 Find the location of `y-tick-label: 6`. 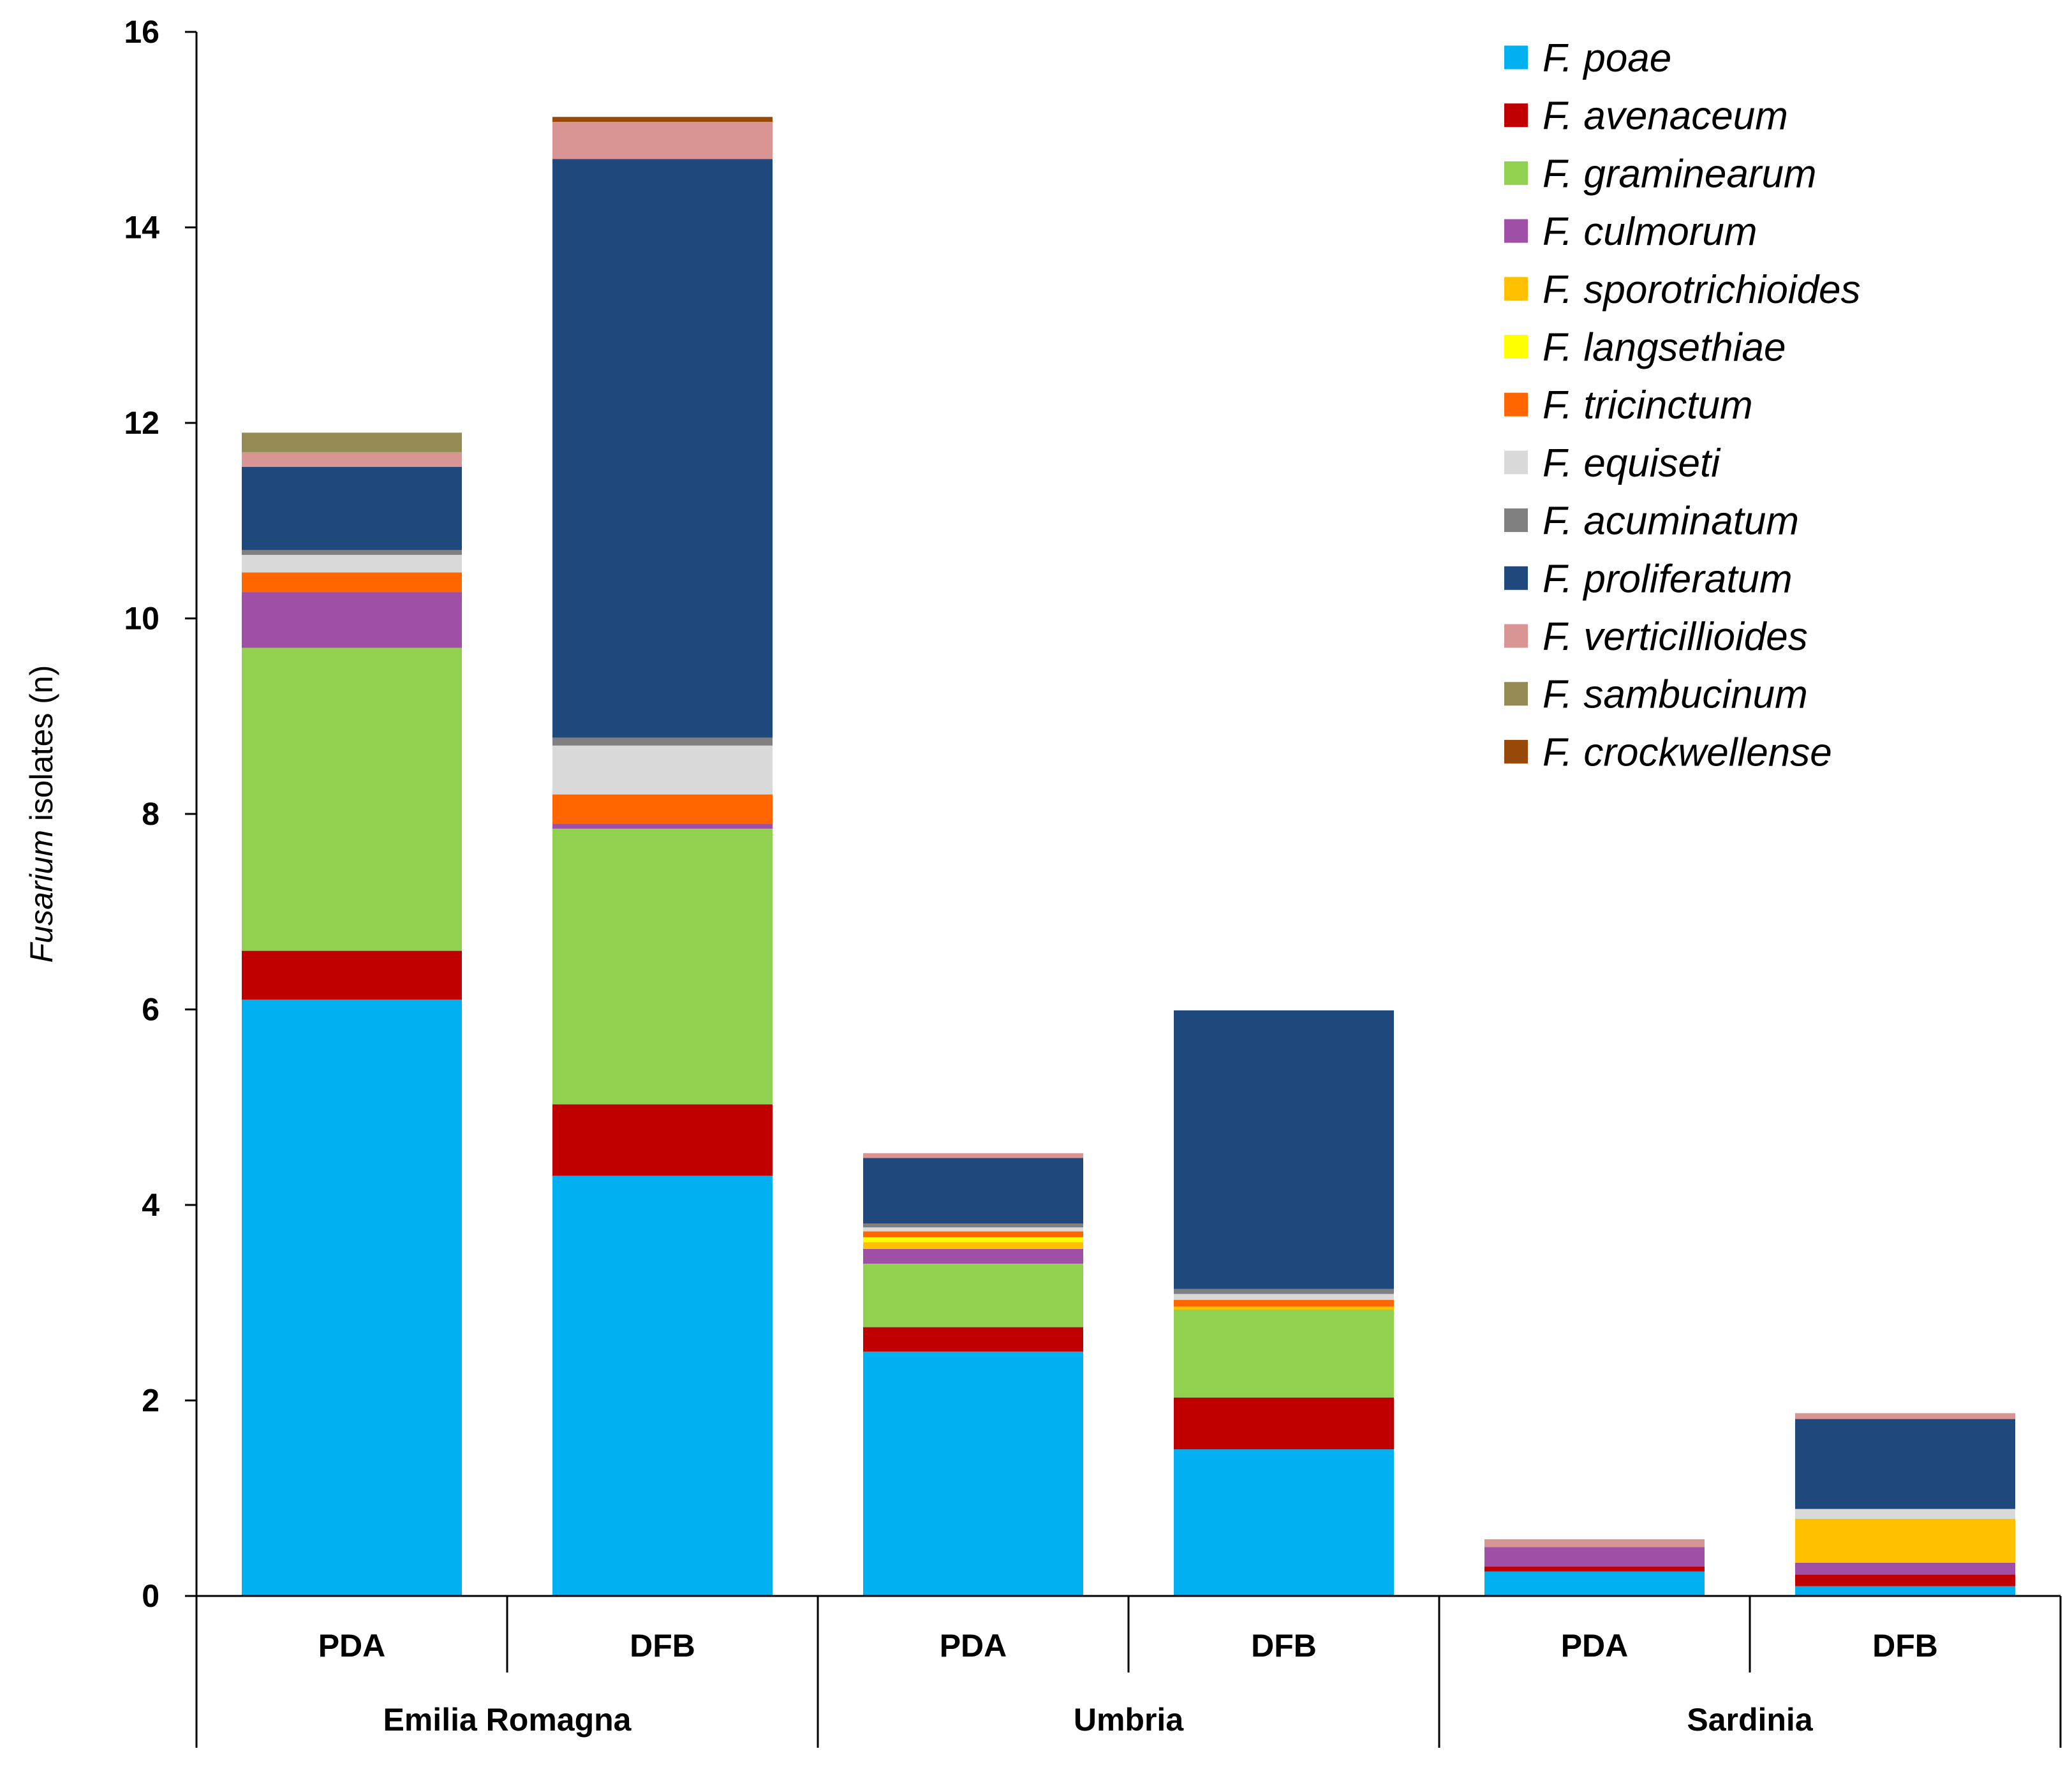

y-tick-label: 6 is located at coordinates (150, 1010).